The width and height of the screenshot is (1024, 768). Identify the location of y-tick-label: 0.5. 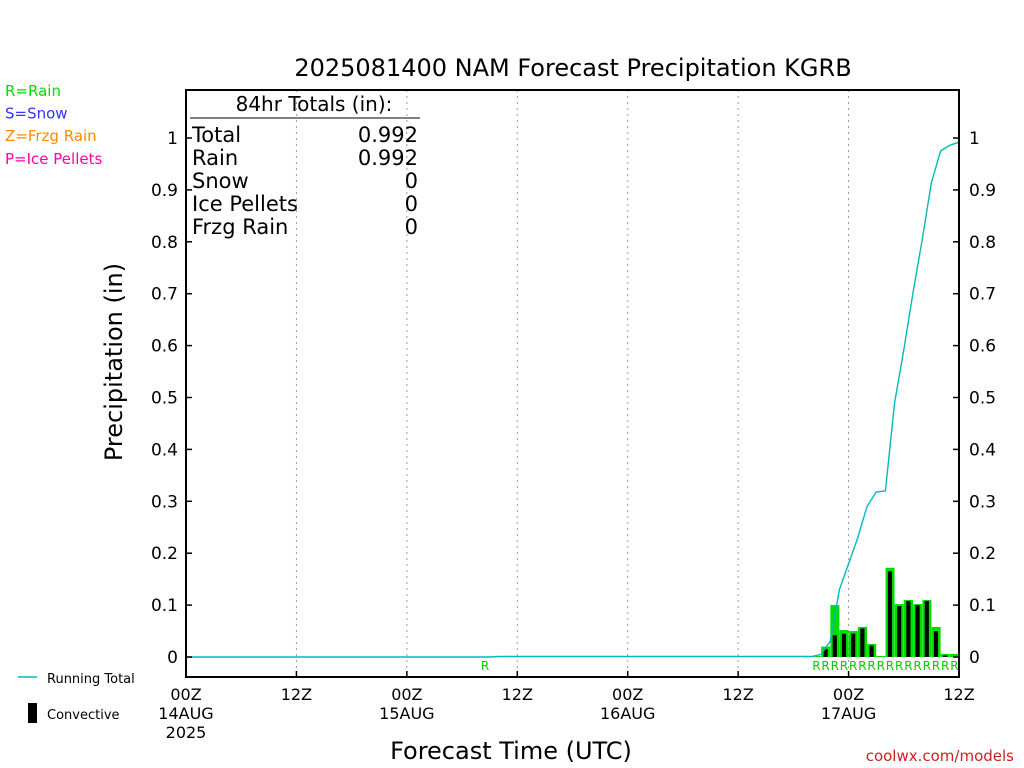
(164, 399).